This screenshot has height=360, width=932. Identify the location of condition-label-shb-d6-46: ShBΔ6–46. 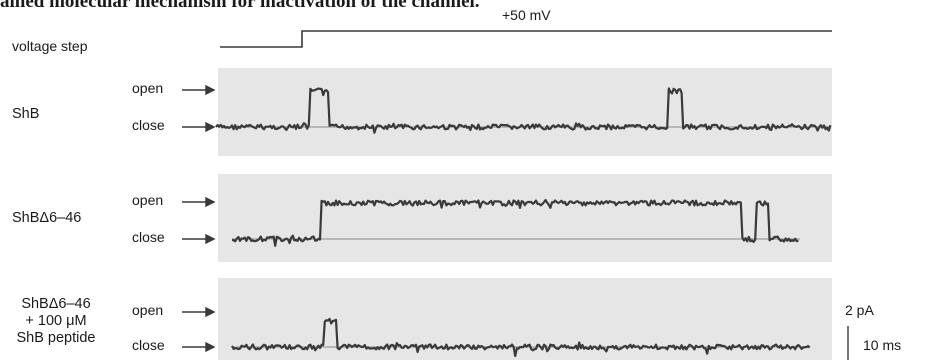
(47, 218).